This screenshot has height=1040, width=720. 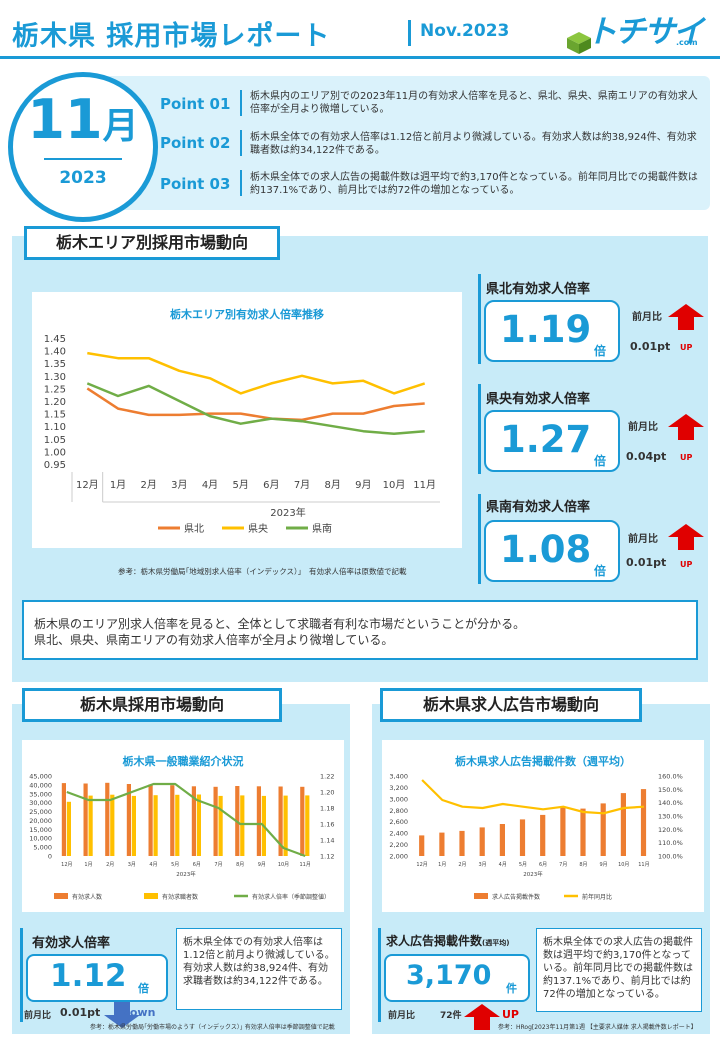 I want to click on legend-label: 県央, so click(x=258, y=528).